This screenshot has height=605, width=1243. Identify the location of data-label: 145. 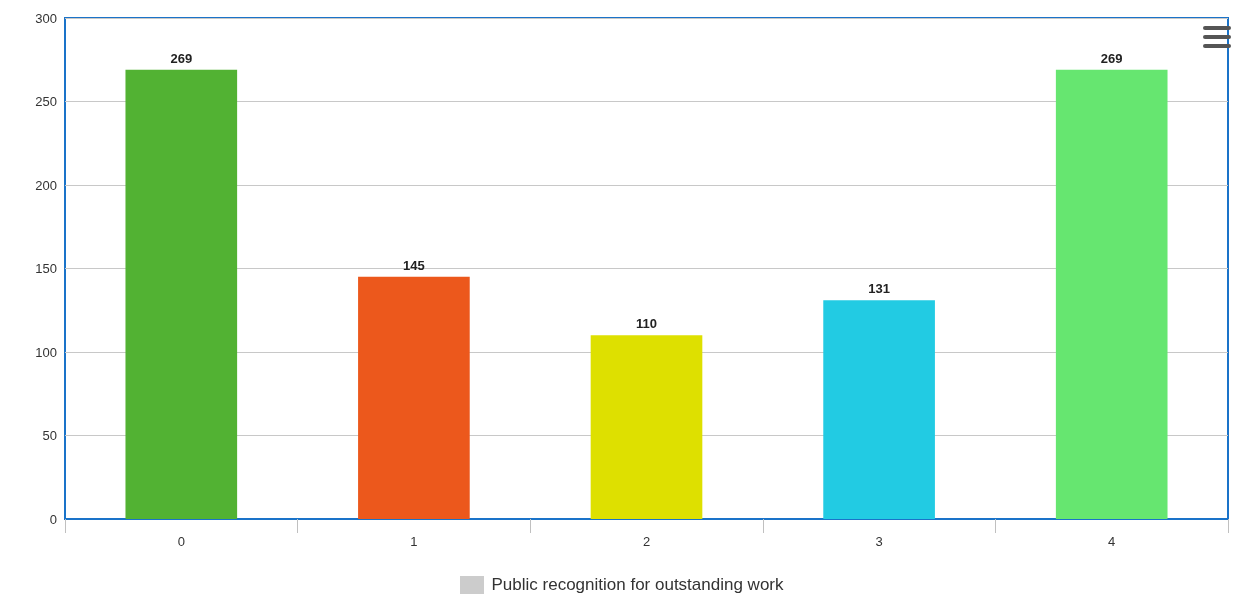
(414, 265).